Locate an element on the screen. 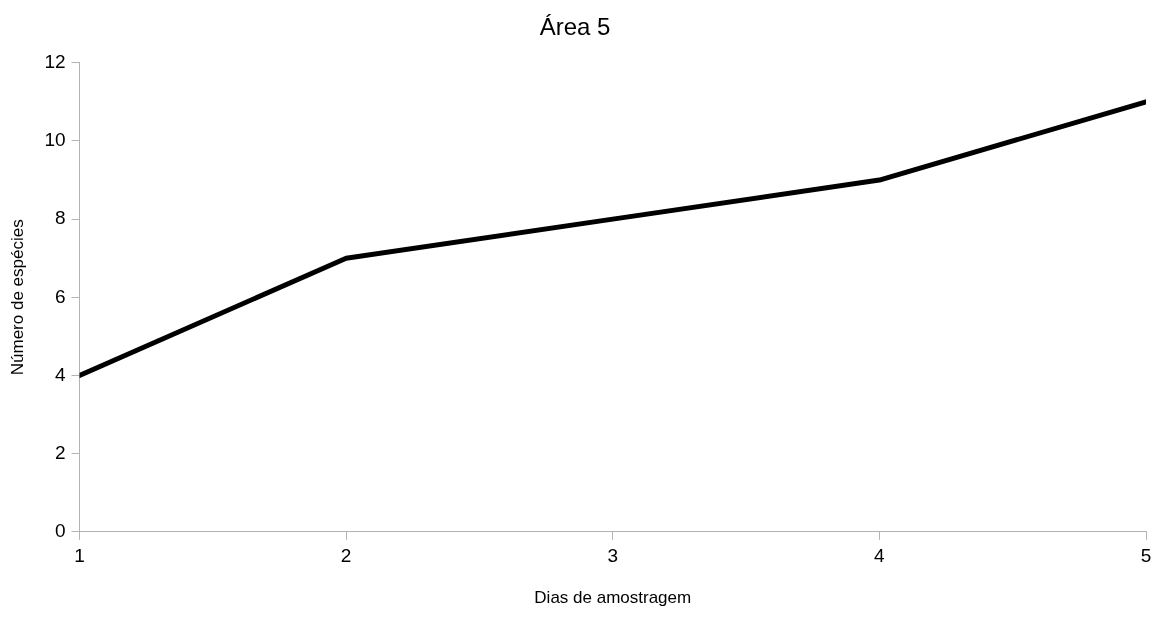  x-tick-label: 4 is located at coordinates (880, 556).